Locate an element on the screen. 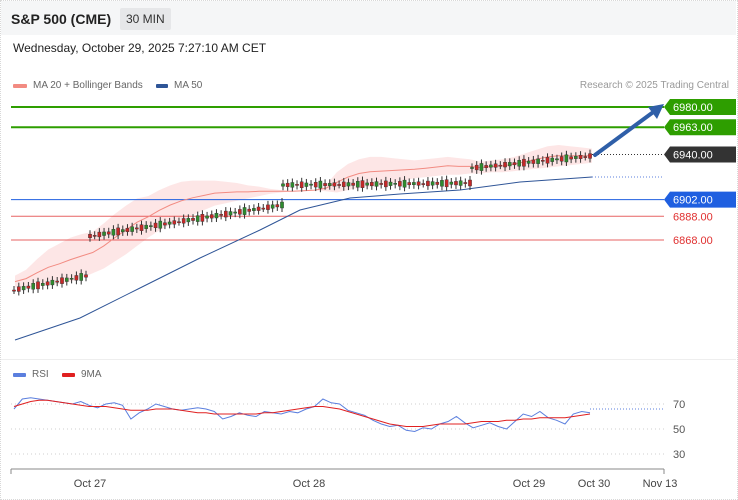  research-credit: Research © 2025 Trading Central is located at coordinates (654, 85).